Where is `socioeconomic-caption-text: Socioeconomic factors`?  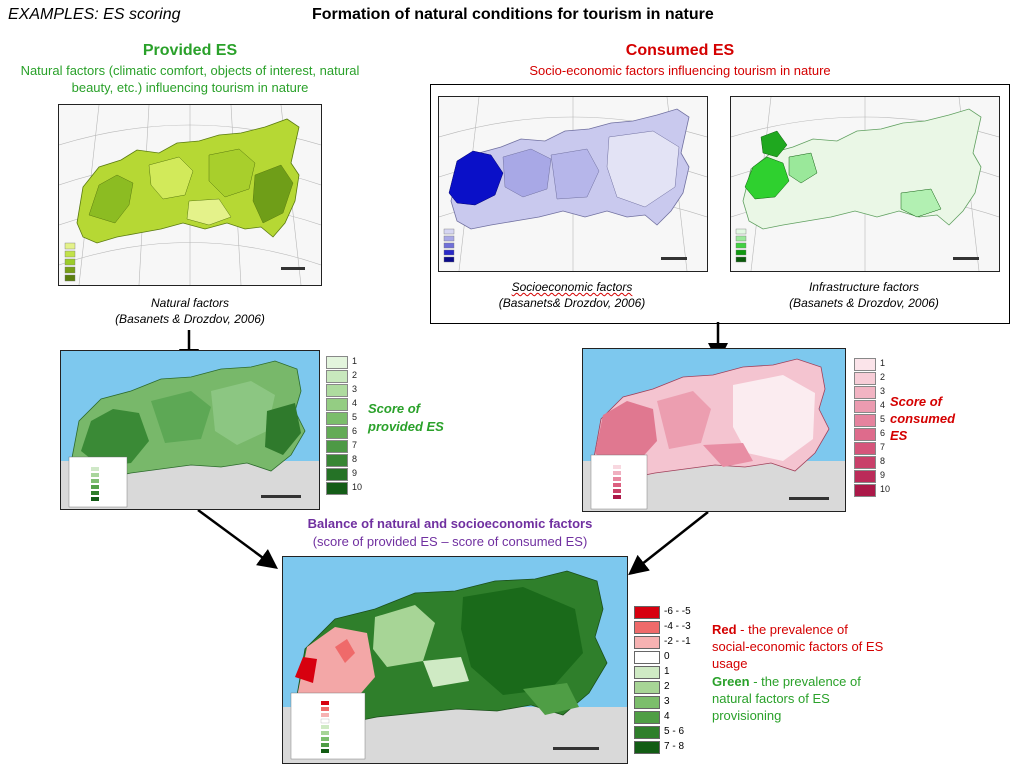
socioeconomic-caption-text: Socioeconomic factors is located at coordinates (572, 287).